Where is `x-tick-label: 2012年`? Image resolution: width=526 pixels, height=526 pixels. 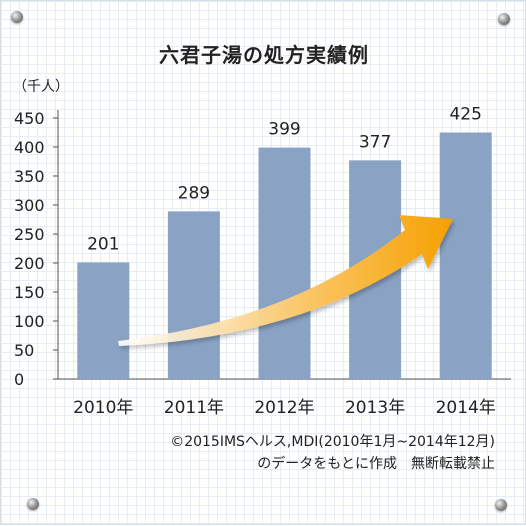 x-tick-label: 2012年 is located at coordinates (284, 408).